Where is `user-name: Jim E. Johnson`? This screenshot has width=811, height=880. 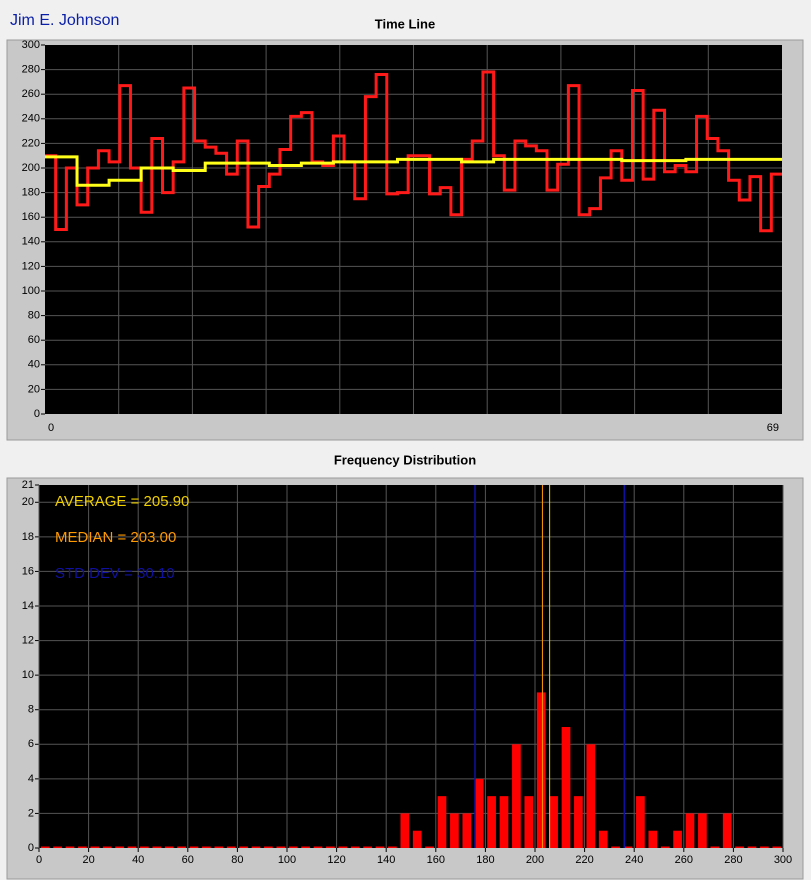 user-name: Jim E. Johnson is located at coordinates (64, 20).